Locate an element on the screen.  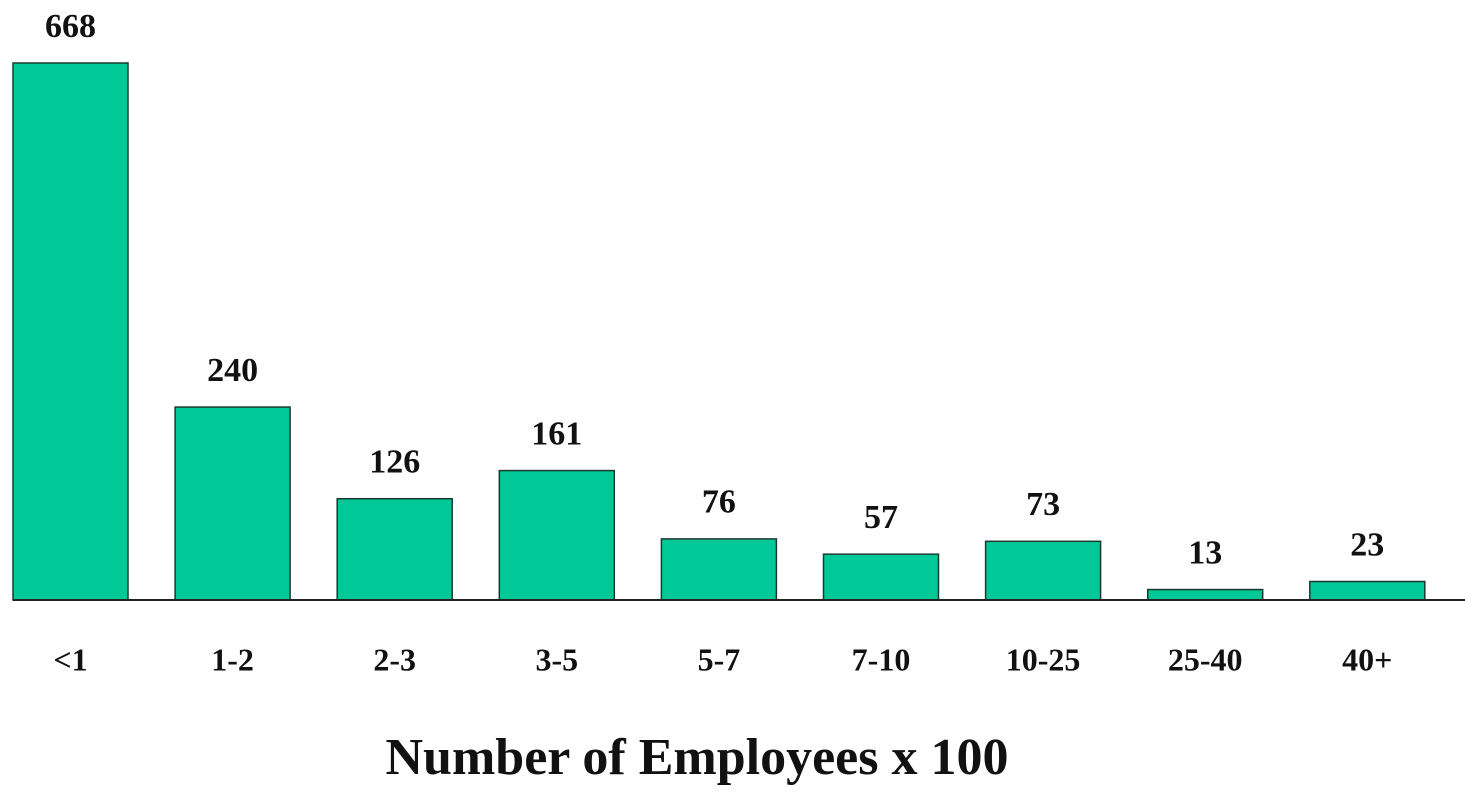
x-tick-label: 40+ is located at coordinates (1367, 659).